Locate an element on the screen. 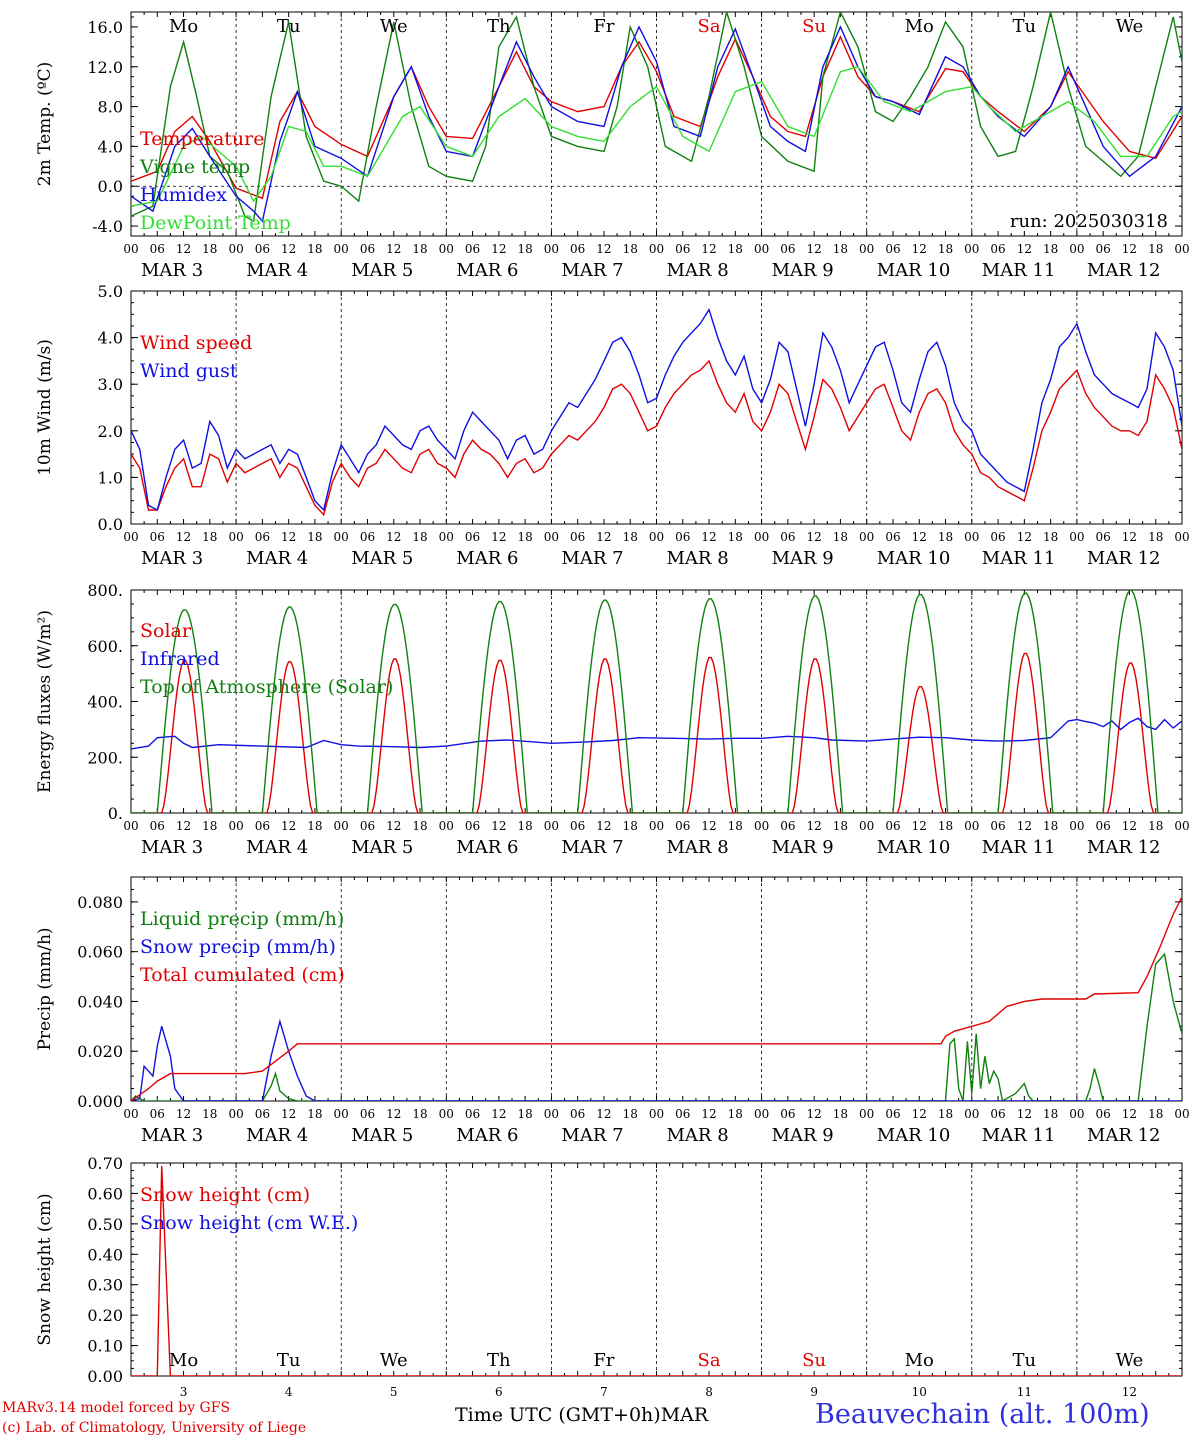 This screenshot has height=1440, width=1194. legend-entry: Vigne temp is located at coordinates (194, 167).